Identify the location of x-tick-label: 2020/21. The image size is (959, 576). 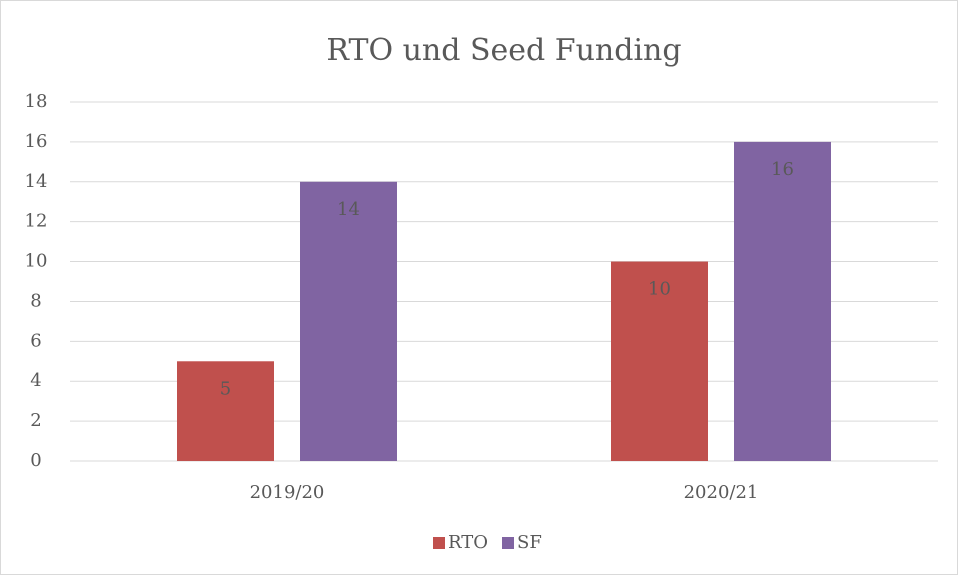
(721, 492).